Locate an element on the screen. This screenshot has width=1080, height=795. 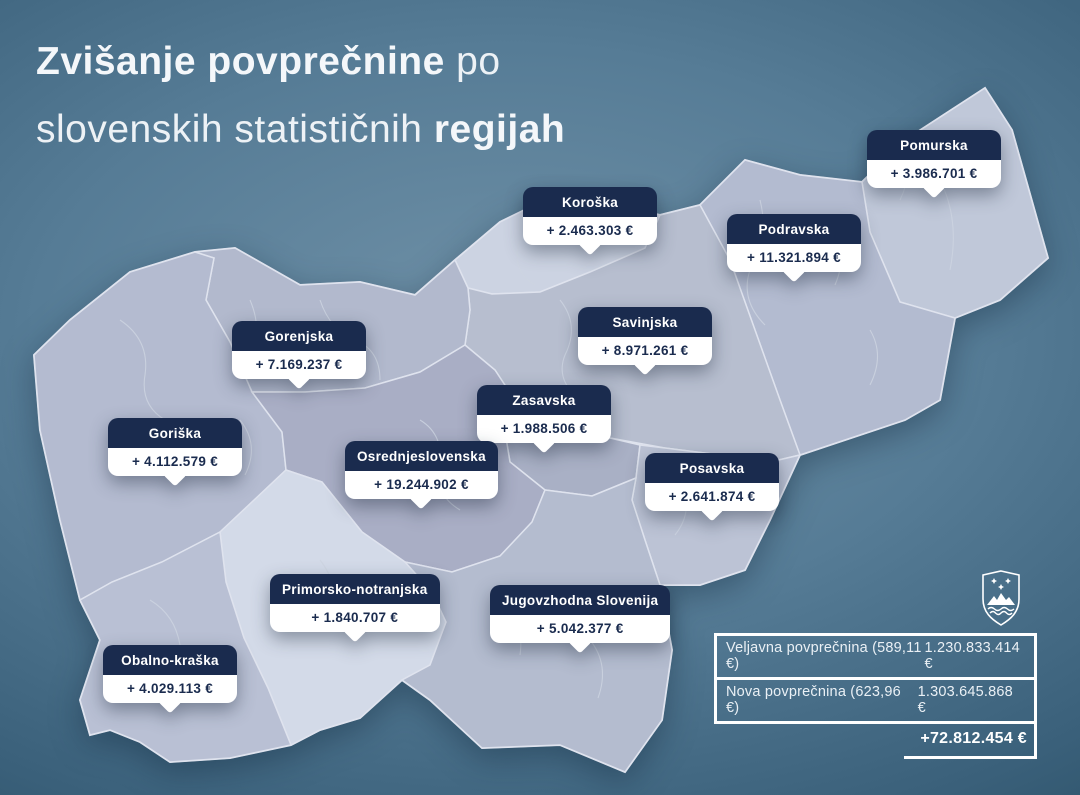
region-callout-pomurska: Pomurska + 3.986.701 € is located at coordinates (934, 164).